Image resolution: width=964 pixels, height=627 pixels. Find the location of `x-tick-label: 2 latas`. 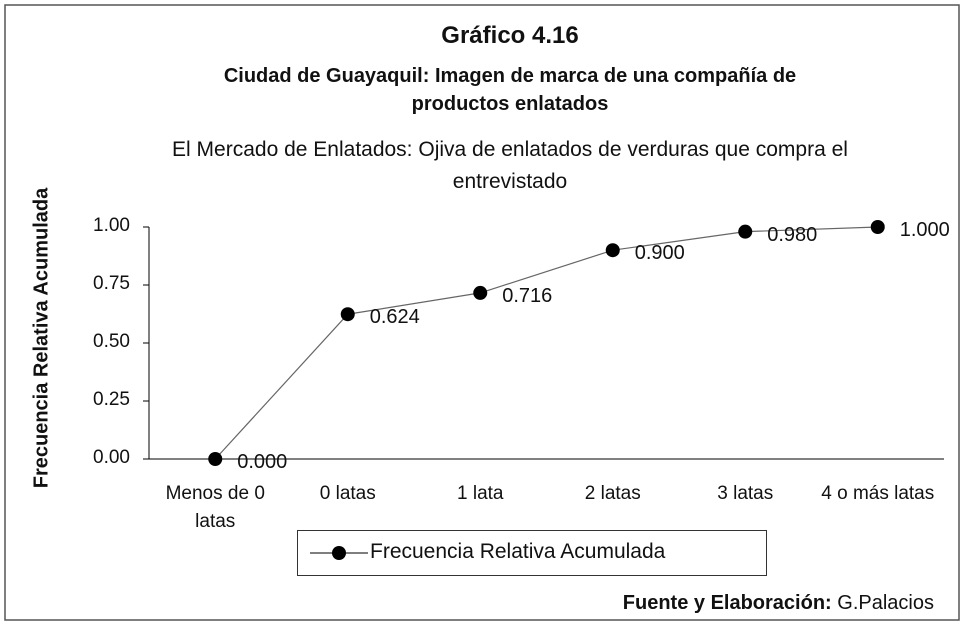

x-tick-label: 2 latas is located at coordinates (612, 493).